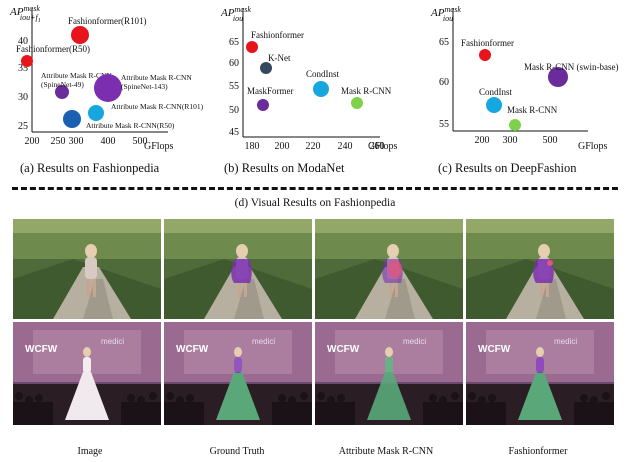  I want to click on y-tick-label-b: 45, so click(234, 132).